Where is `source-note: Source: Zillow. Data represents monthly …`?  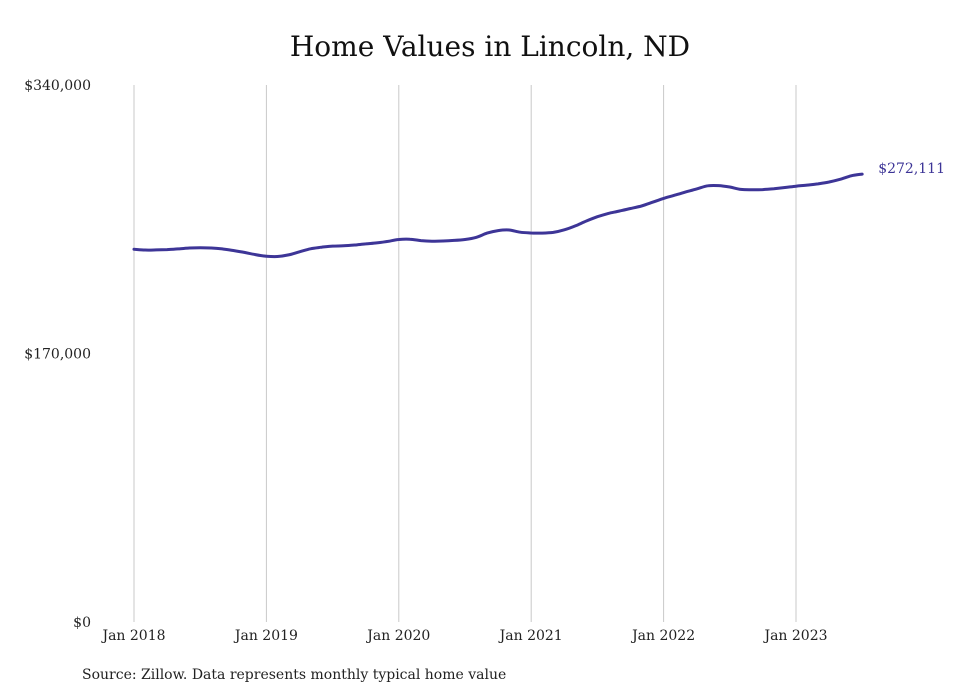 source-note: Source: Zillow. Data represents monthly … is located at coordinates (294, 675).